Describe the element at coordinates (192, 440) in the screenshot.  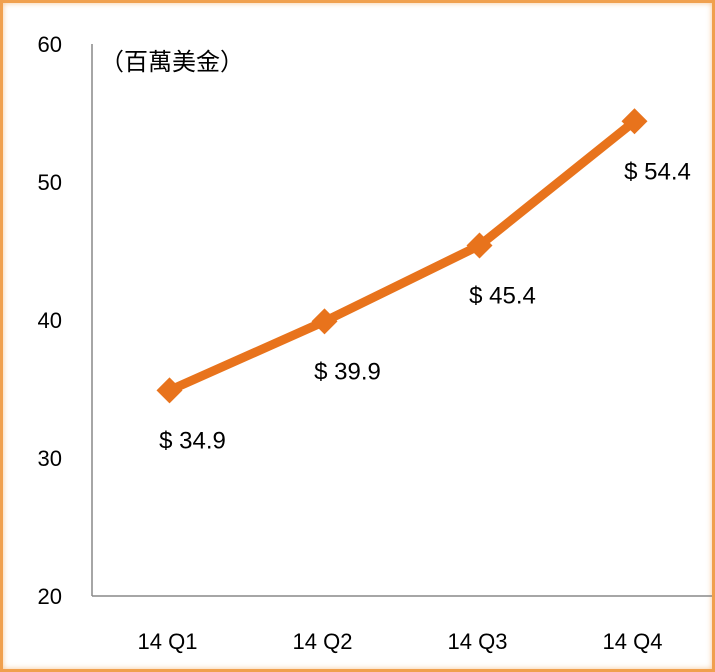
I see `data-label: $ 34.9` at that location.